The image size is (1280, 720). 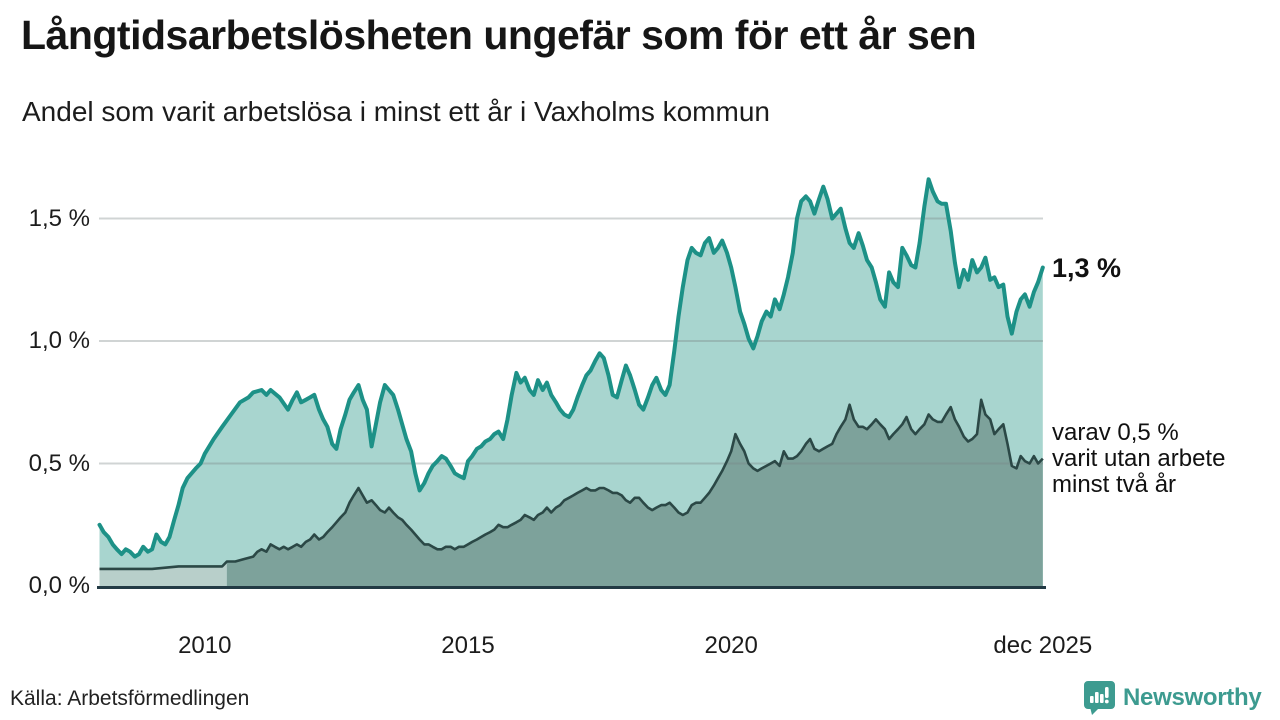 I want to click on newsworthy-chart-bubble-icon, so click(x=1099, y=698).